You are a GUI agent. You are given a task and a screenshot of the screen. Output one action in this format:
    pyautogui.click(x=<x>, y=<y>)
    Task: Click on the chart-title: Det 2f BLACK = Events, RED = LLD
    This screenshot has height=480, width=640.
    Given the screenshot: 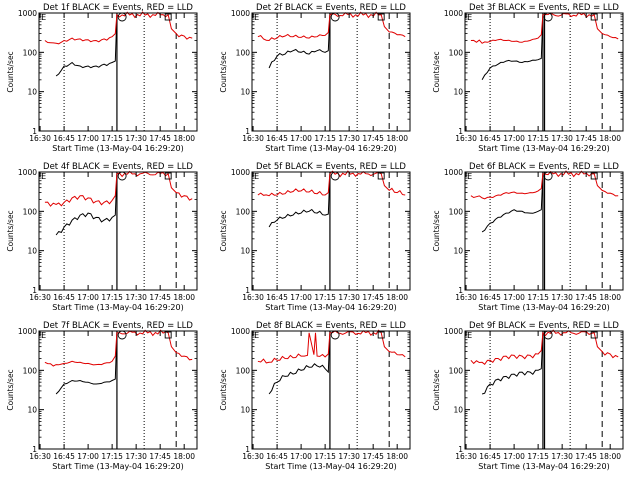 What is the action you would take?
    pyautogui.click(x=331, y=8)
    